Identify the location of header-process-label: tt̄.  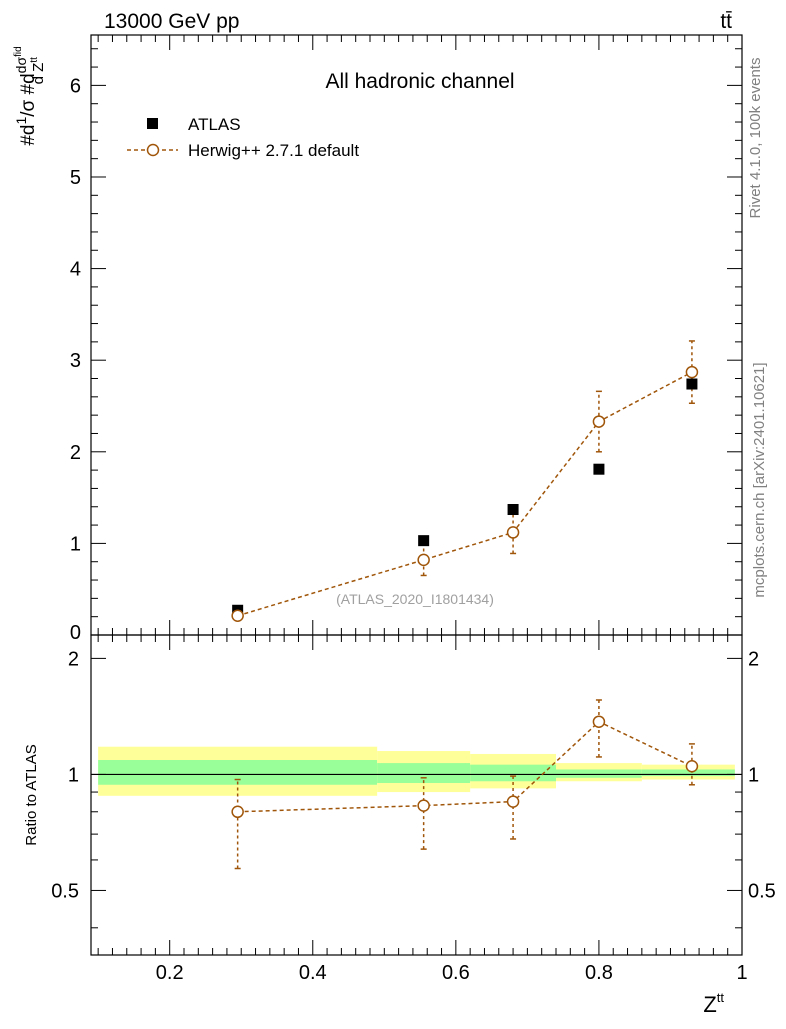
(726, 21).